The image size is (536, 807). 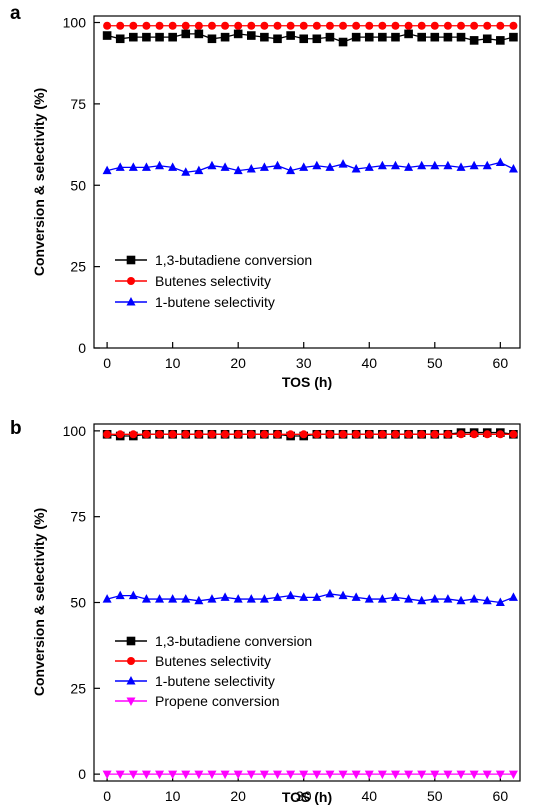 I want to click on panel-b-x-tick-label: 60, so click(x=501, y=796).